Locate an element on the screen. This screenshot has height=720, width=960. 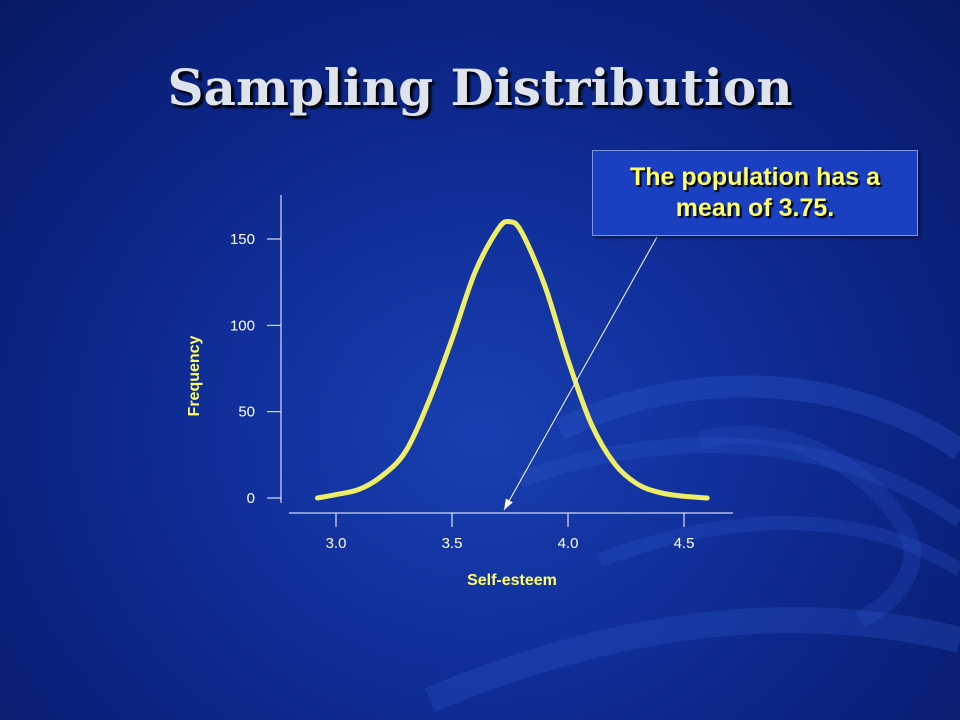
callout-pointer-line is located at coordinates (580, 373).